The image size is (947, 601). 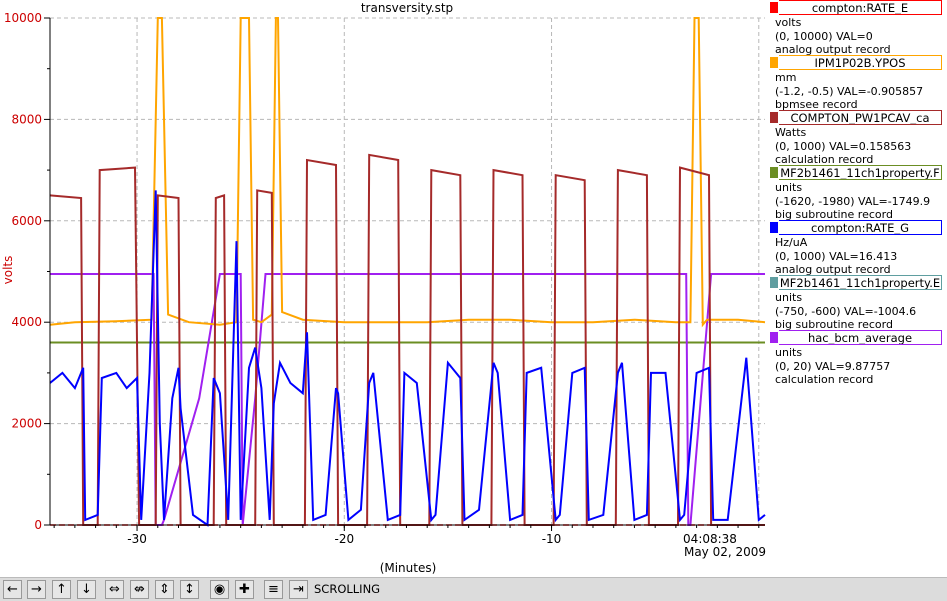 I want to click on toolbar-button-arrow-down: ↓, so click(x=86, y=589).